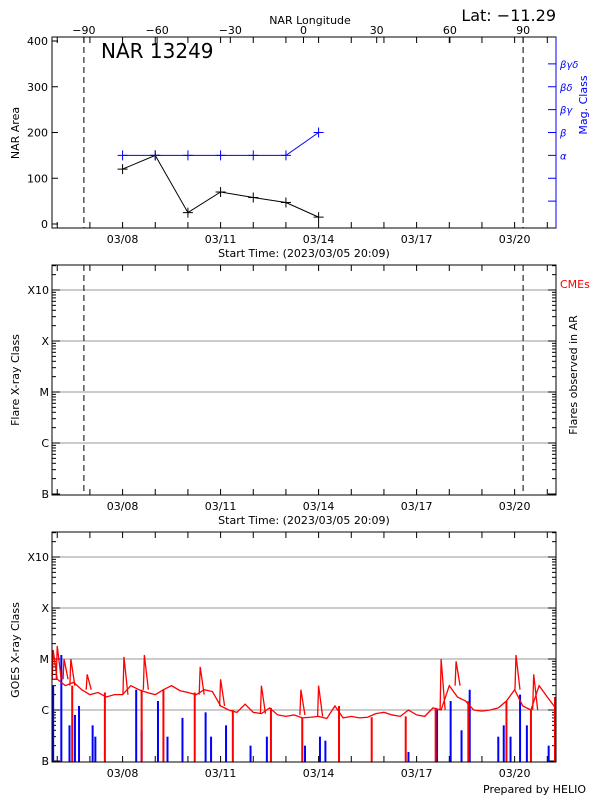 Image resolution: width=600 pixels, height=800 pixels. What do you see at coordinates (304, 520) in the screenshot?
I see `start-time-label-2: Start Time: (2023/03/05 20:09)` at bounding box center [304, 520].